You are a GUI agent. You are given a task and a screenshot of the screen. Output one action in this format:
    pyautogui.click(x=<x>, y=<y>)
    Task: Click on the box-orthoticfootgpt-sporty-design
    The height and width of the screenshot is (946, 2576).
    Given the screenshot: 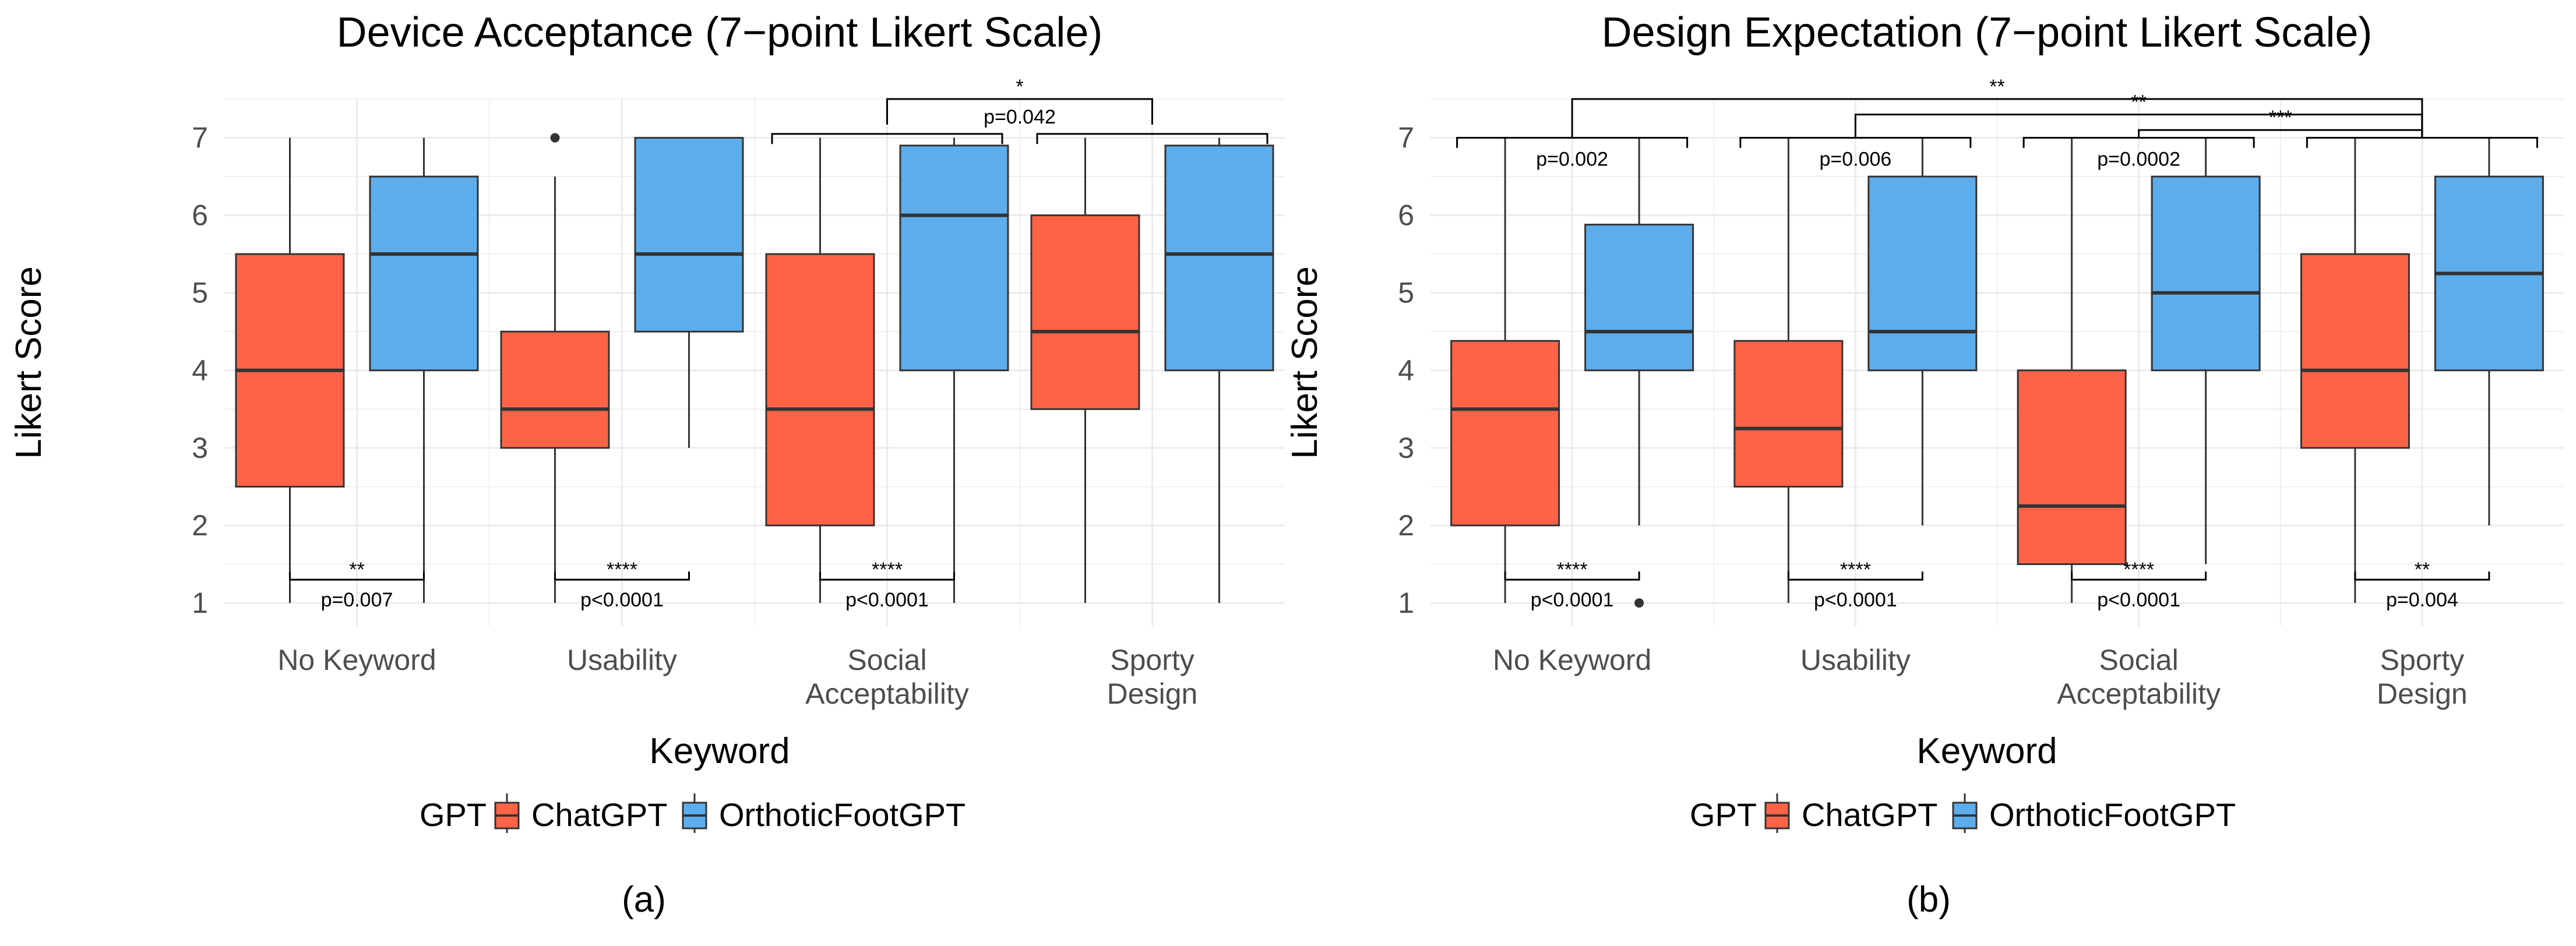 What is the action you would take?
    pyautogui.click(x=1219, y=258)
    